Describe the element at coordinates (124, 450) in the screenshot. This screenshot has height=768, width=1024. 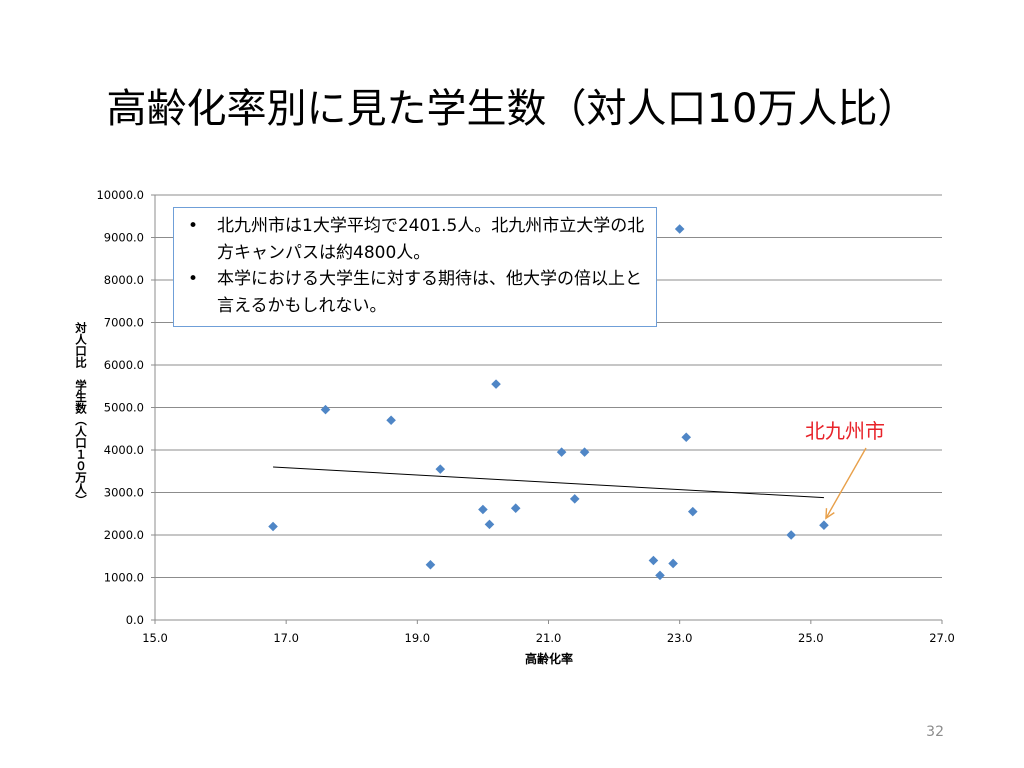
I see `y-tick-label: 4000.0` at that location.